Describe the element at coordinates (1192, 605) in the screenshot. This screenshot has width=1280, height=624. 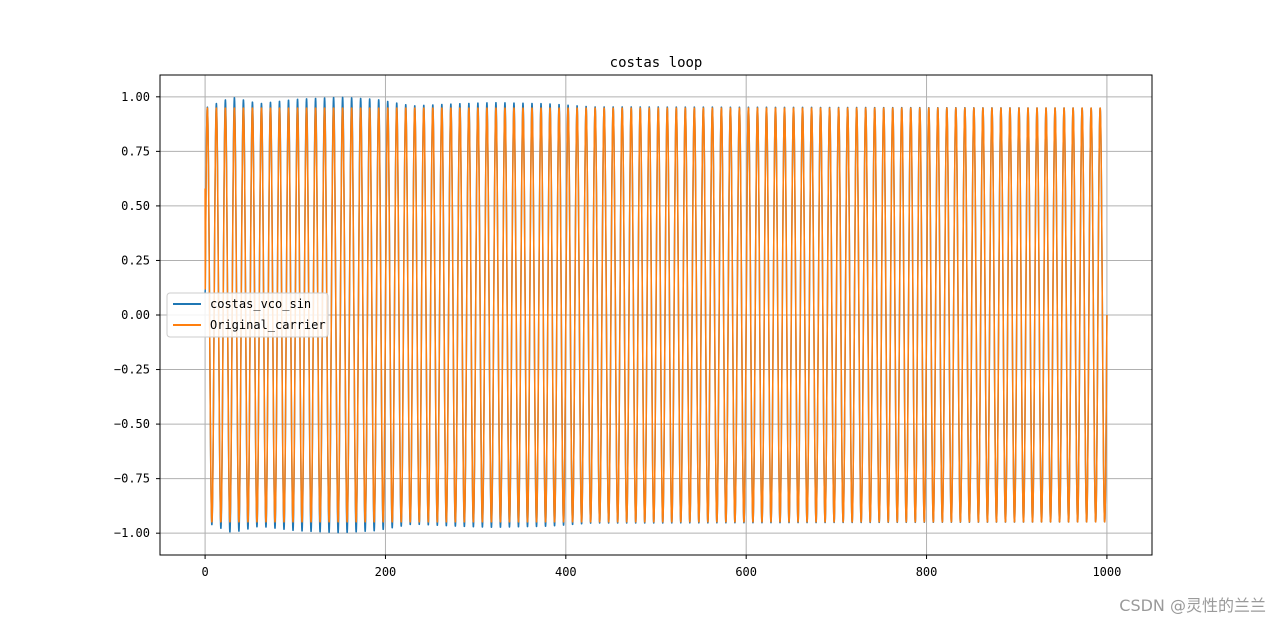
I see `watermark: CSDN @灵性的兰兰` at that location.